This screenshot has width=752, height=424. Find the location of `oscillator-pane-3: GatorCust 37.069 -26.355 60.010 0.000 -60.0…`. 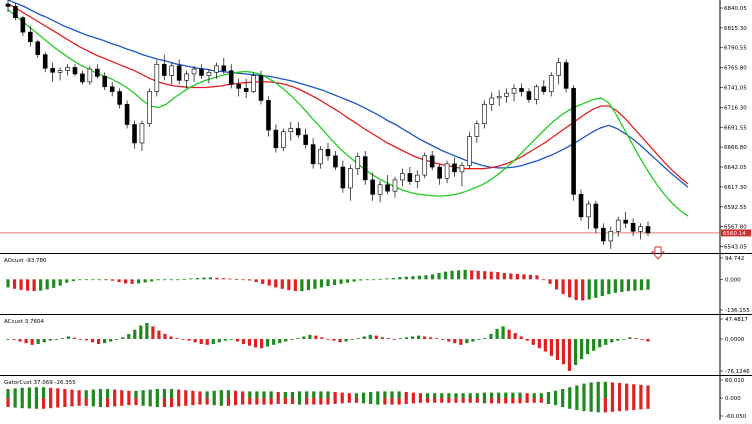

oscillator-pane-3: GatorCust 37.069 -26.355 60.010 0.000 -60.0… is located at coordinates (375, 399).